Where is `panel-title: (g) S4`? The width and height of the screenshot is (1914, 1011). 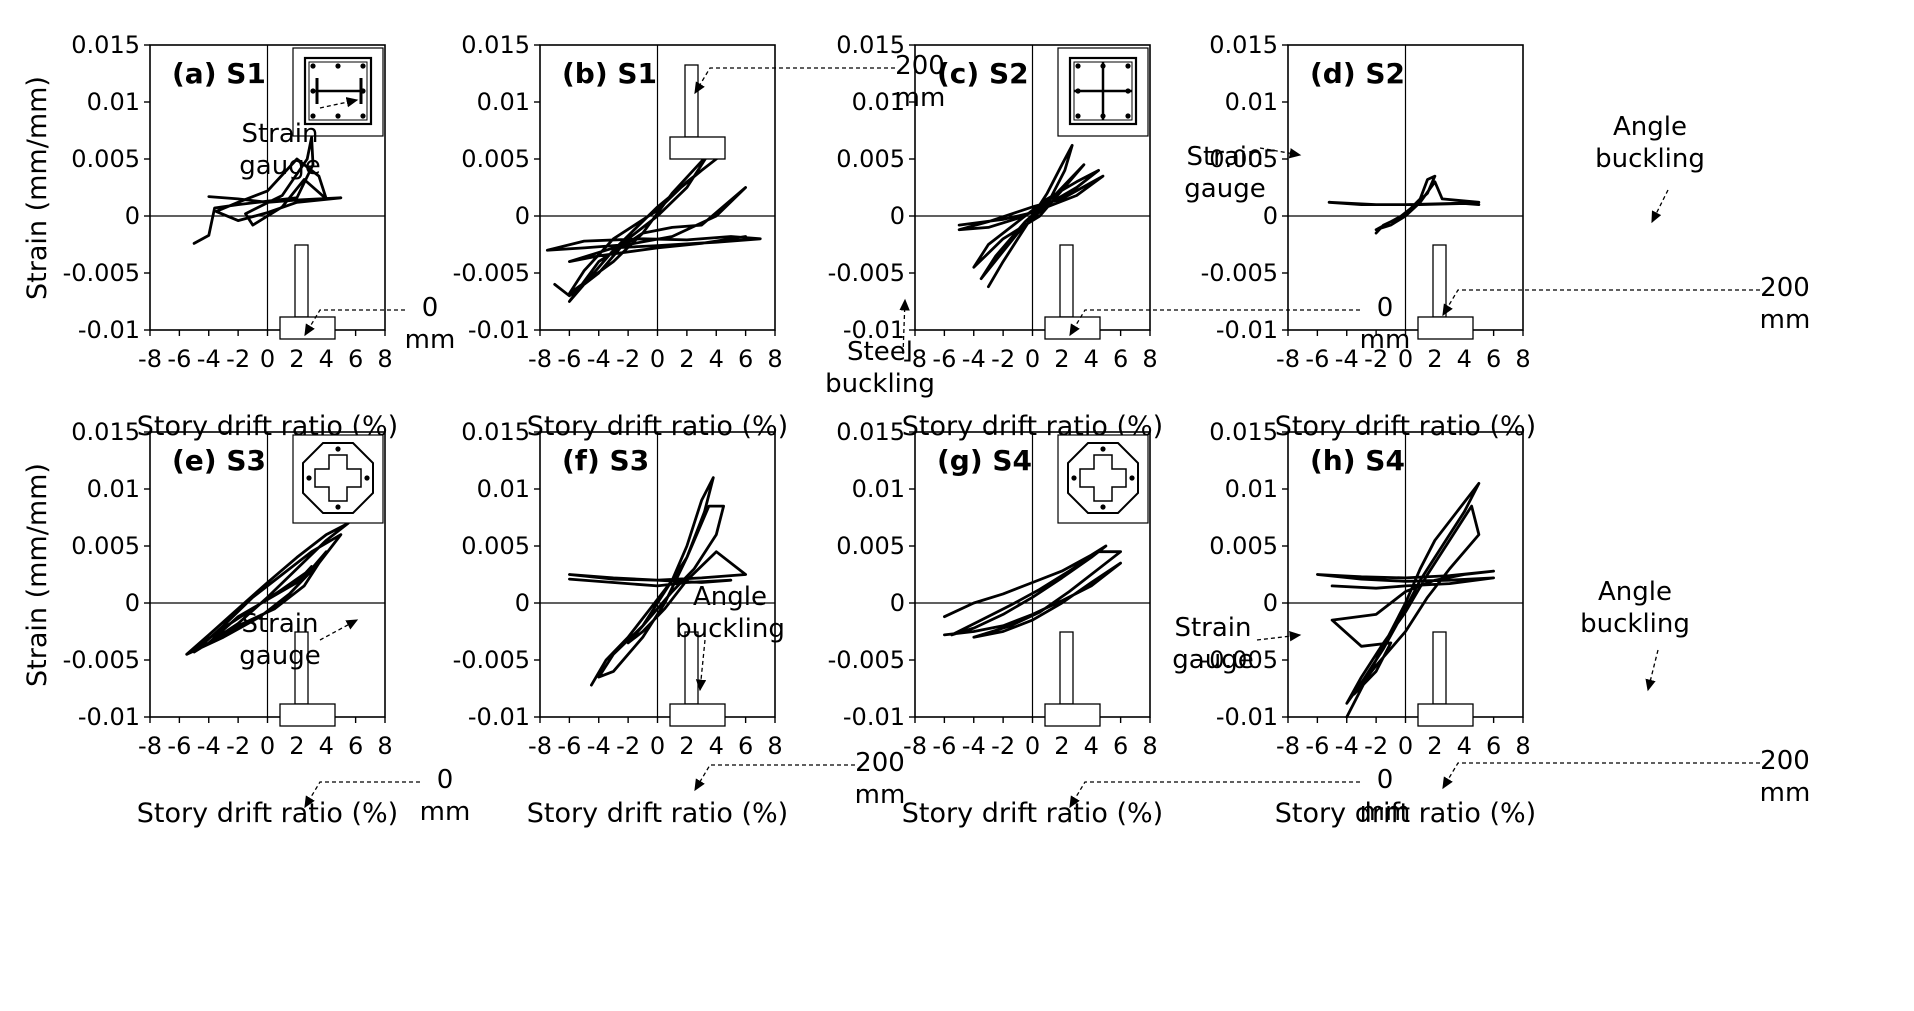
panel-title: (g) S4 is located at coordinates (984, 460).